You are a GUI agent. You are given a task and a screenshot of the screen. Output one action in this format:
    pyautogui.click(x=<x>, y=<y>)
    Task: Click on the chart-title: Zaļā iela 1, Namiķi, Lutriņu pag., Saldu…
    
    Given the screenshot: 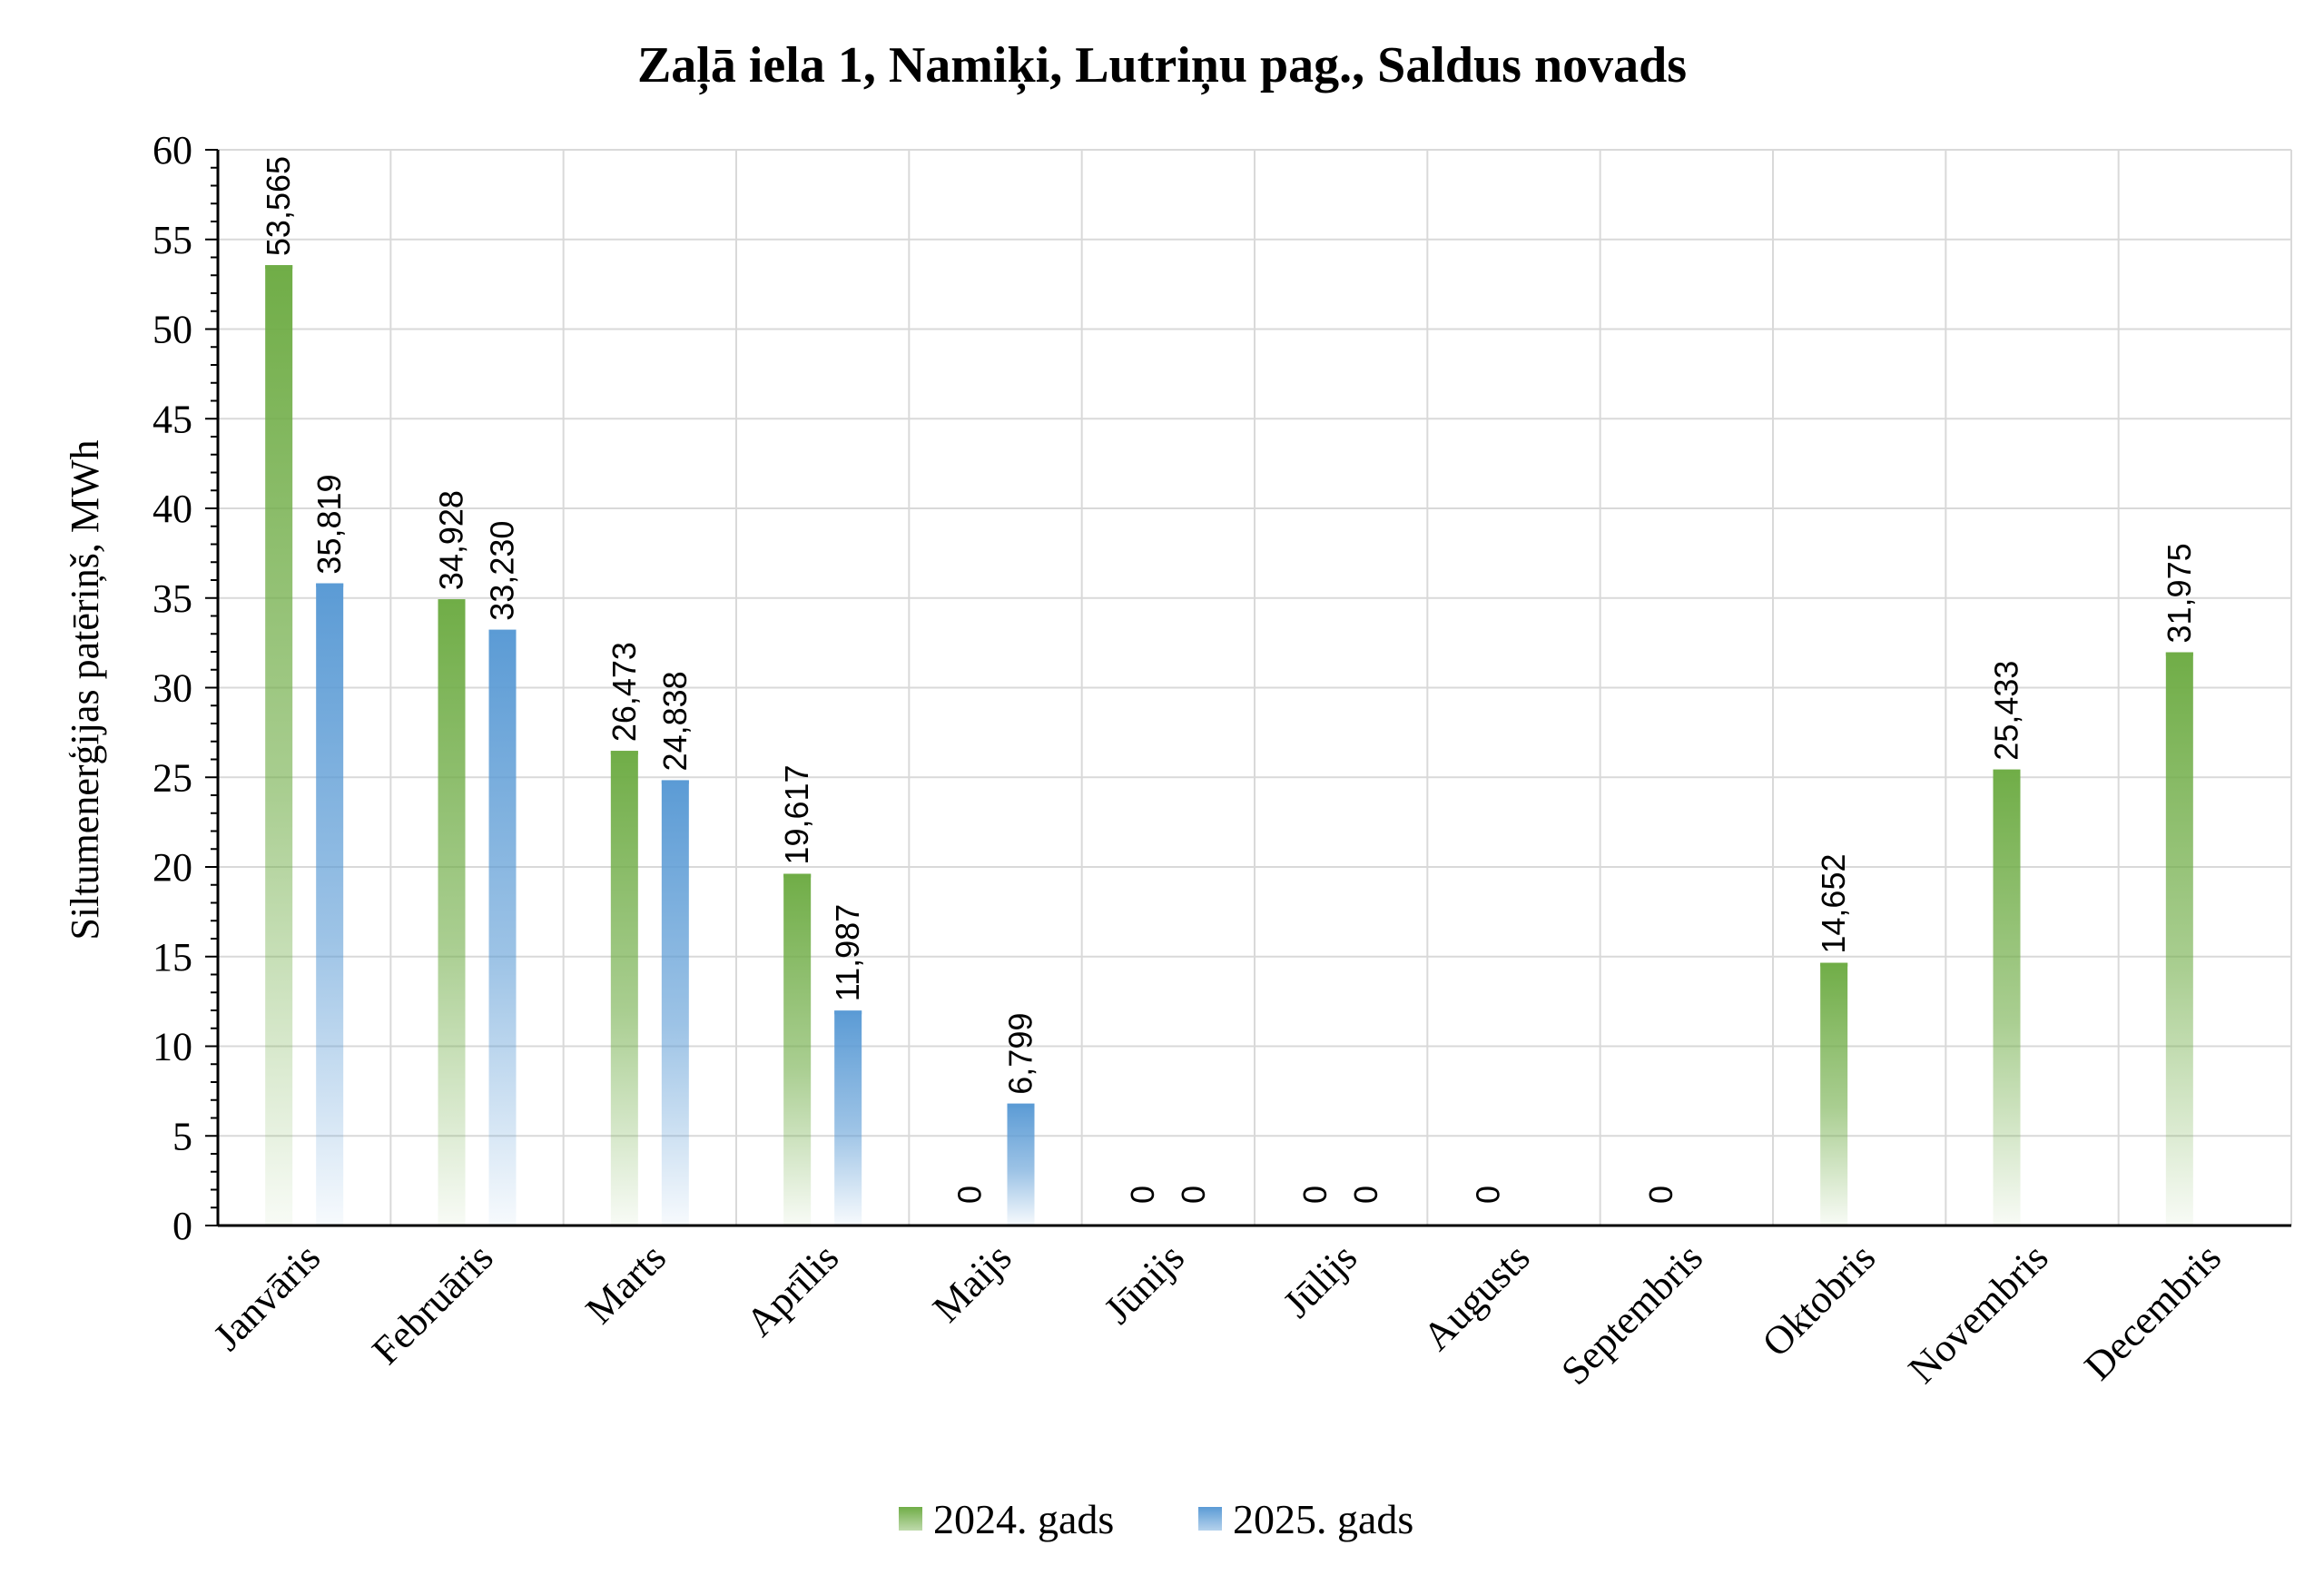 What is the action you would take?
    pyautogui.click(x=1162, y=66)
    